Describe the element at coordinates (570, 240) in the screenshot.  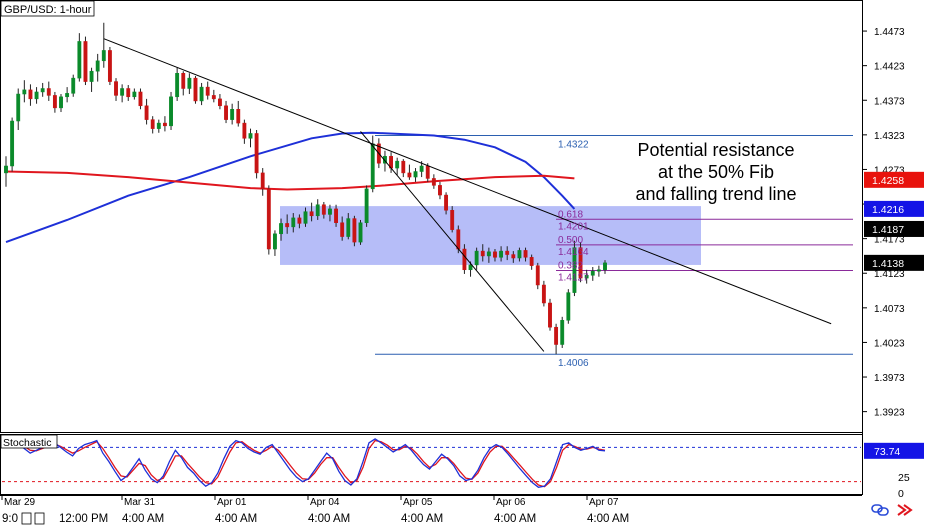
I see `fib-ratio-label: 0.500` at that location.